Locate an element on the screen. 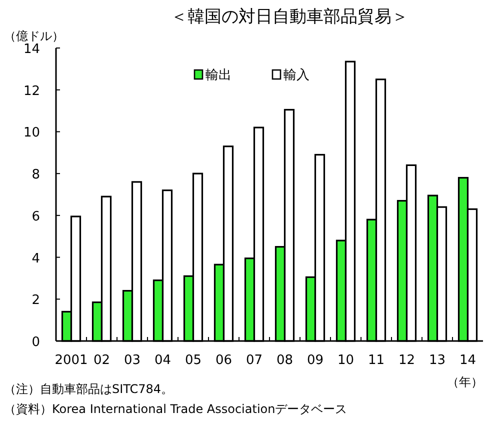  y-tick-label: 12 is located at coordinates (31, 91).